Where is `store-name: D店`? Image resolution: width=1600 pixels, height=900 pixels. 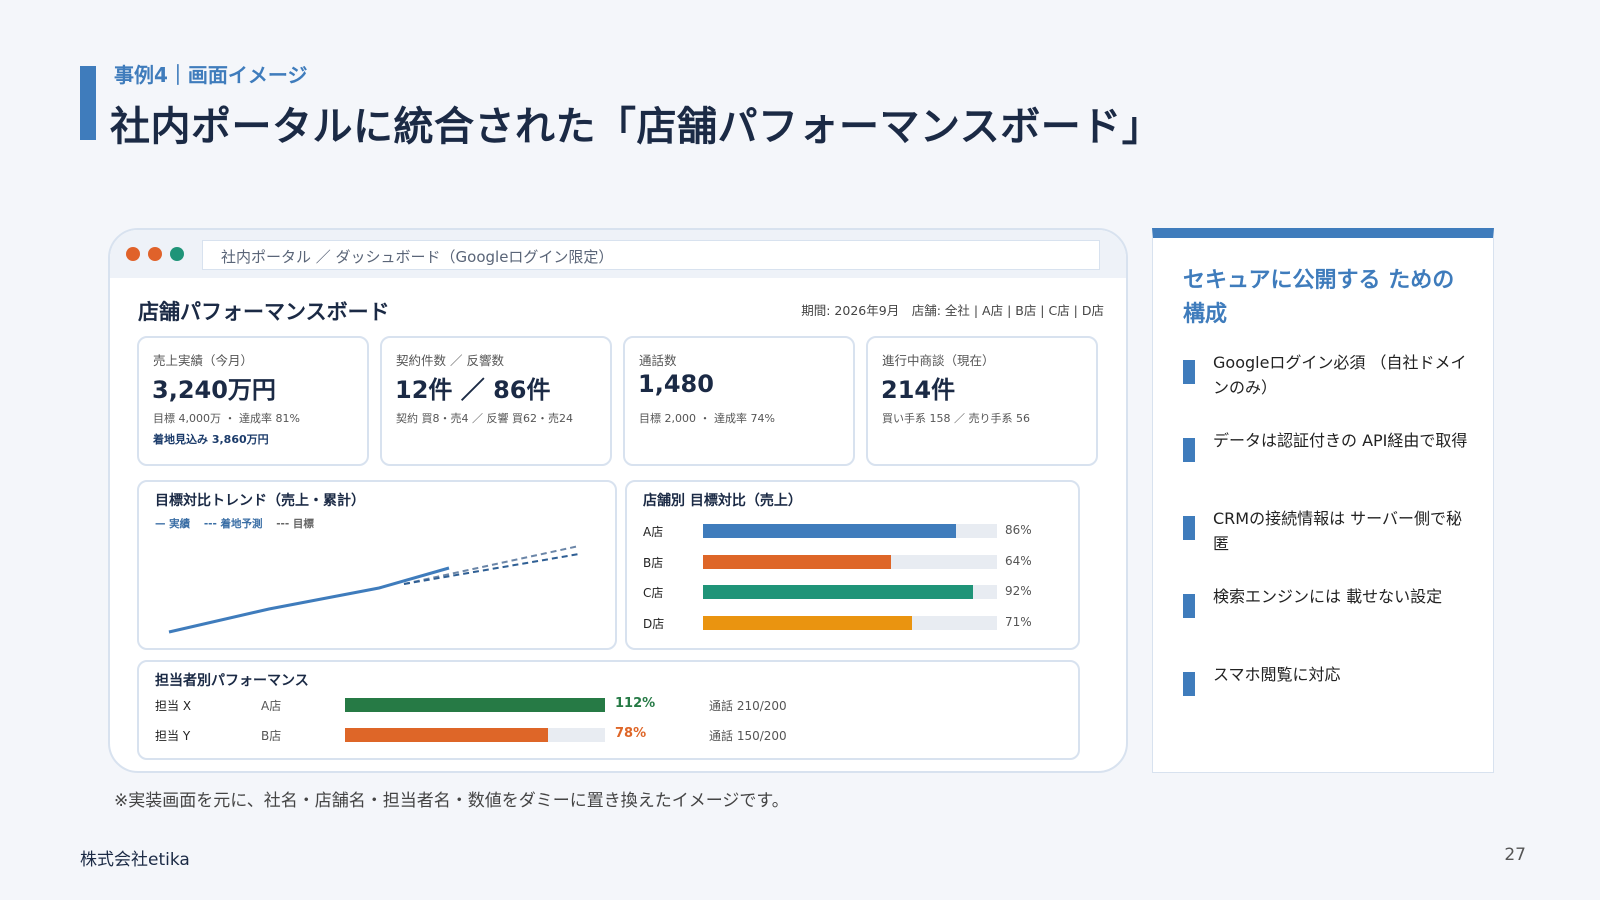 store-name: D店 is located at coordinates (654, 624).